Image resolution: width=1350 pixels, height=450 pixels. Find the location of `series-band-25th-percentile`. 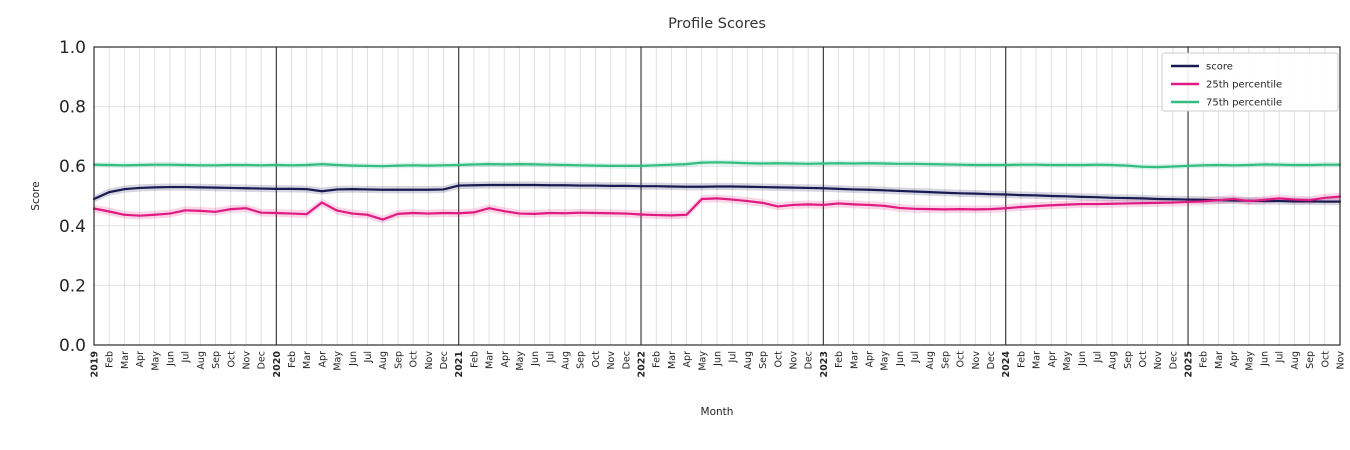

series-band-25th-percentile is located at coordinates (717, 208).